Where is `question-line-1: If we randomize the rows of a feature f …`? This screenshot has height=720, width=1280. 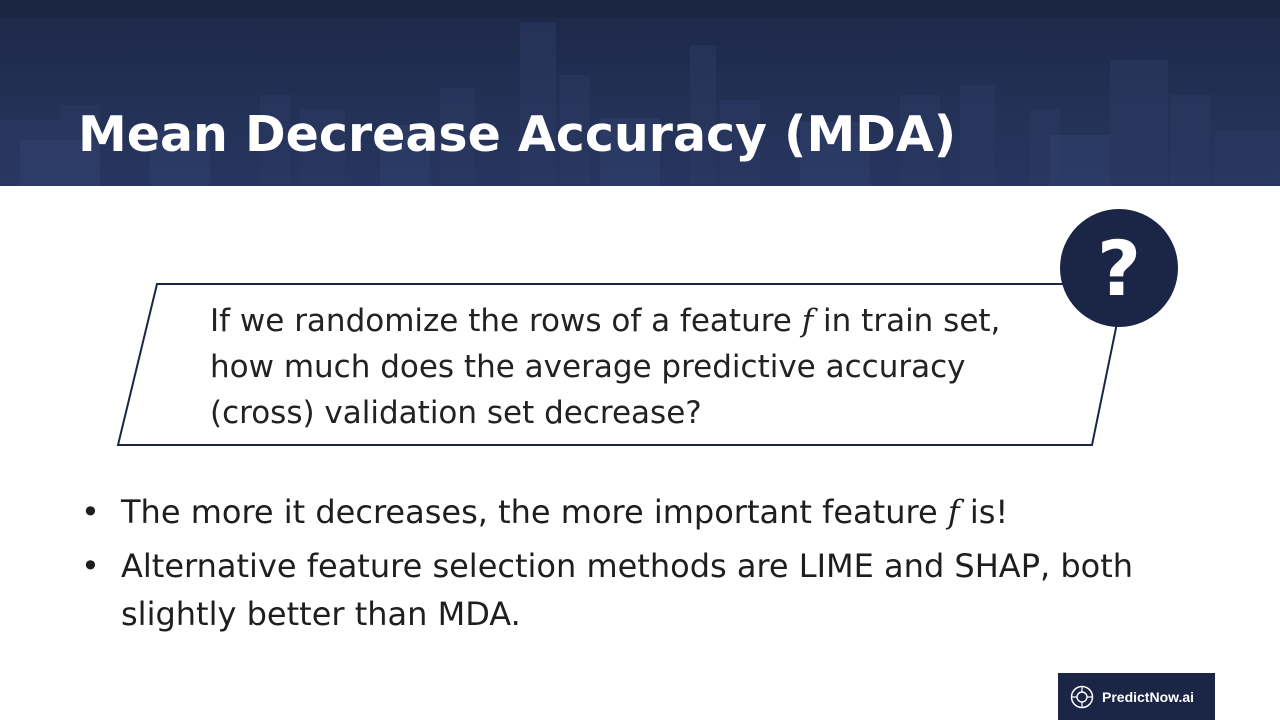 question-line-1: If we randomize the rows of a feature f … is located at coordinates (650, 321).